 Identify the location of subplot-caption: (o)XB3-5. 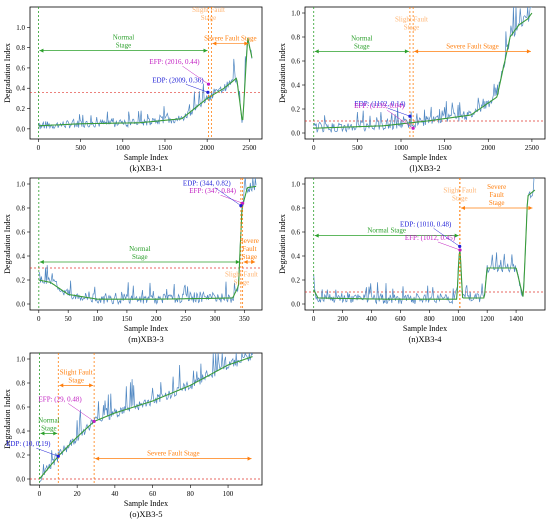
(145, 514).